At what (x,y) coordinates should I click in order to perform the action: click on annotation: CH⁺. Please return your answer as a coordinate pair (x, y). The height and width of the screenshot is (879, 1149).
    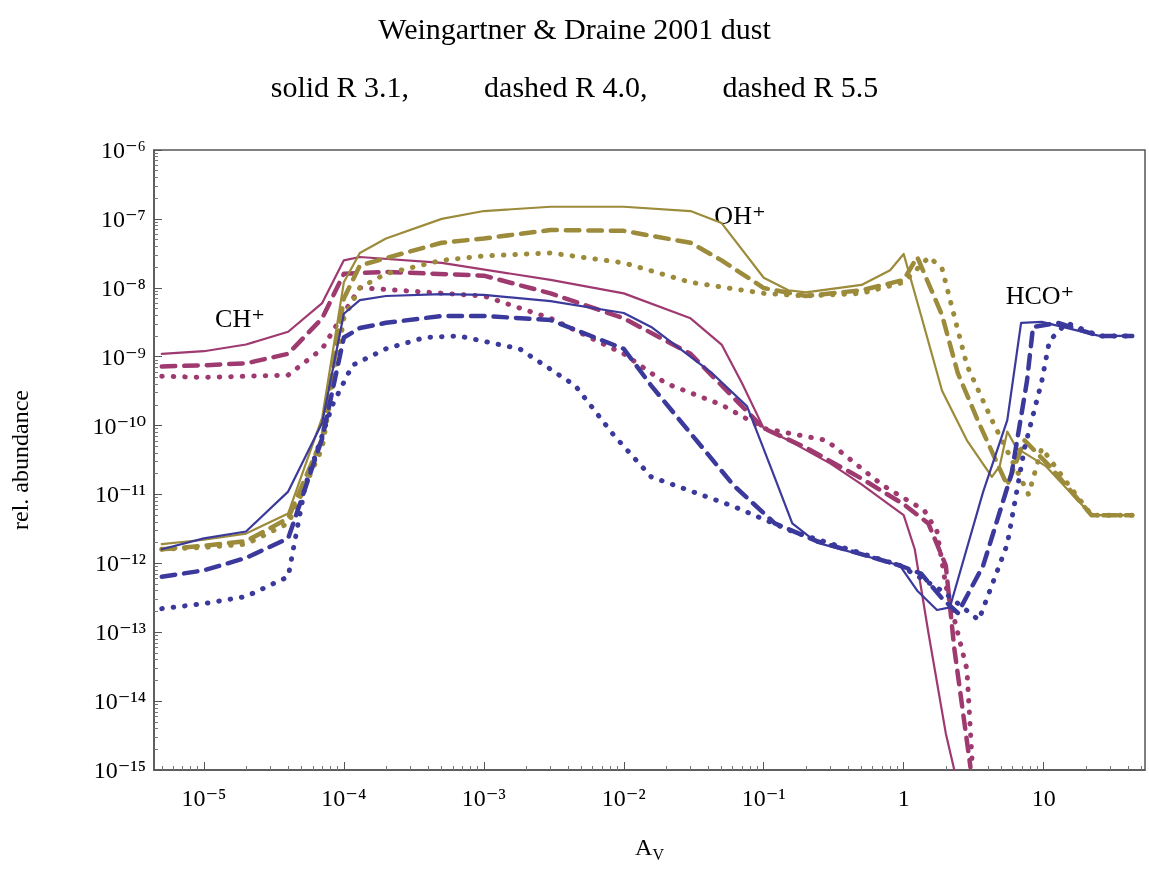
    Looking at the image, I should click on (240, 318).